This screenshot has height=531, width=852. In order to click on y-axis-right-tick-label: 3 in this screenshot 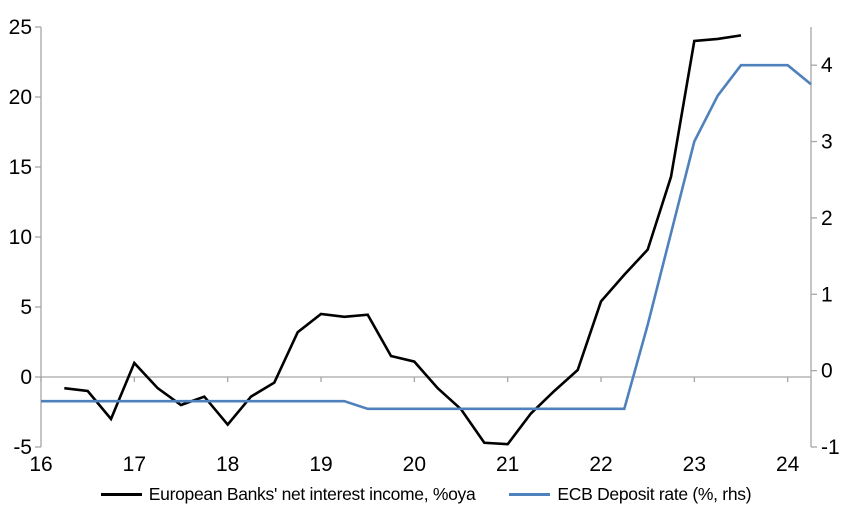, I will do `click(827, 142)`.